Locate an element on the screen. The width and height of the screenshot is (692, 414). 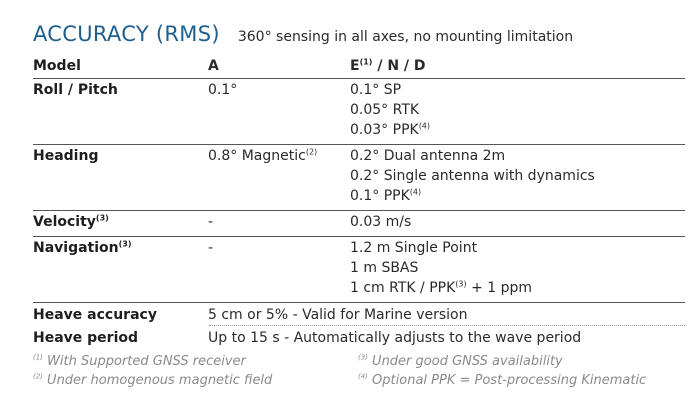
e-value-text: 1 cm RTK / PPK is located at coordinates (403, 288).